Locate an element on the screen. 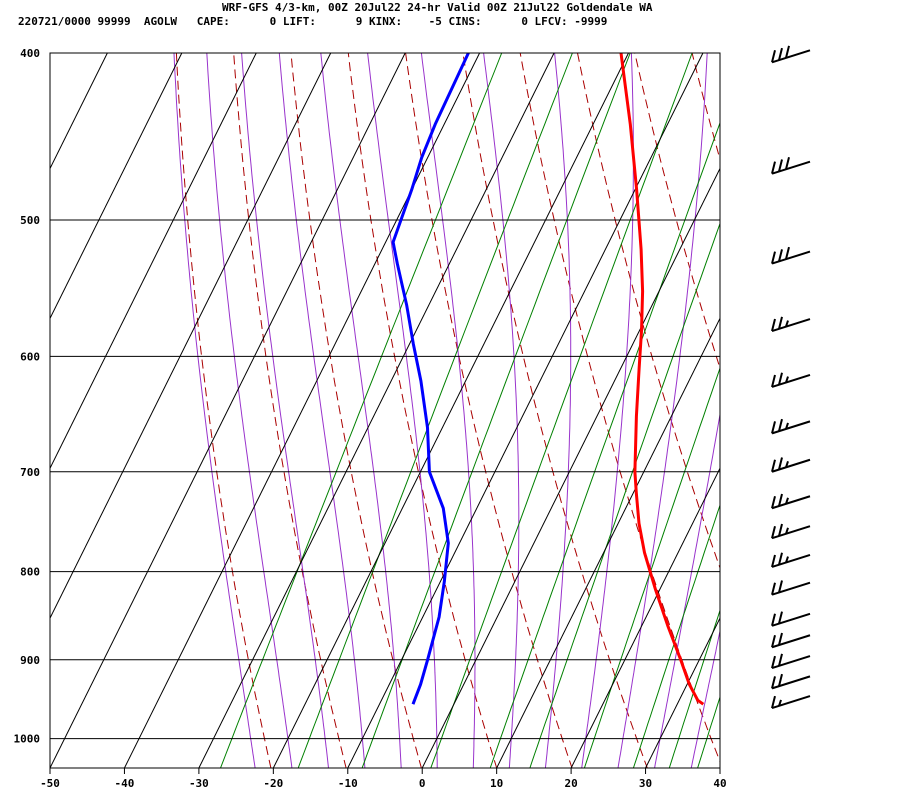 The height and width of the screenshot is (800, 900). dewpoint-profile is located at coordinates (430, 379).